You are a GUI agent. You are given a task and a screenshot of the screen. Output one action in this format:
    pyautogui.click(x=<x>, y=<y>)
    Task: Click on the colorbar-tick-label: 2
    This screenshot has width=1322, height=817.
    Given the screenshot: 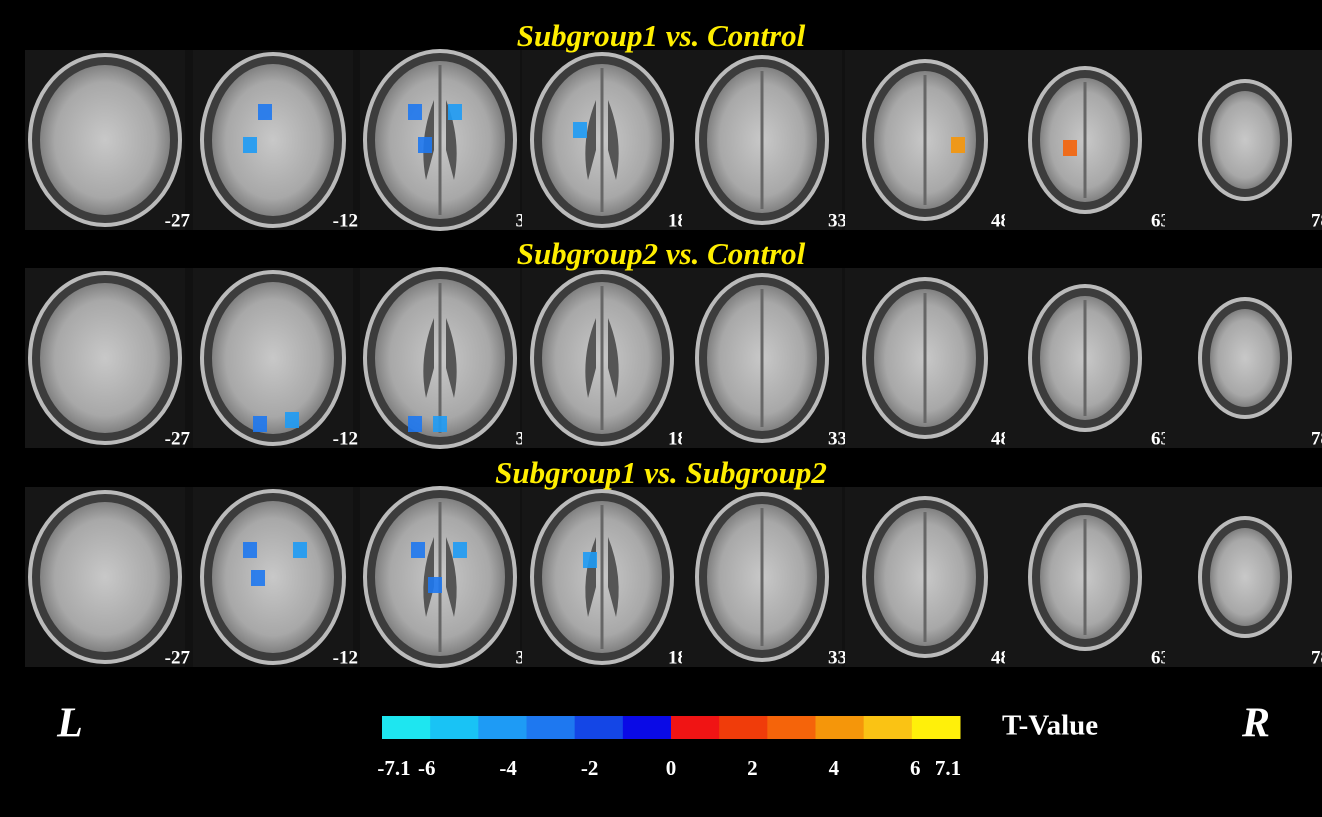 What is the action you would take?
    pyautogui.click(x=752, y=768)
    